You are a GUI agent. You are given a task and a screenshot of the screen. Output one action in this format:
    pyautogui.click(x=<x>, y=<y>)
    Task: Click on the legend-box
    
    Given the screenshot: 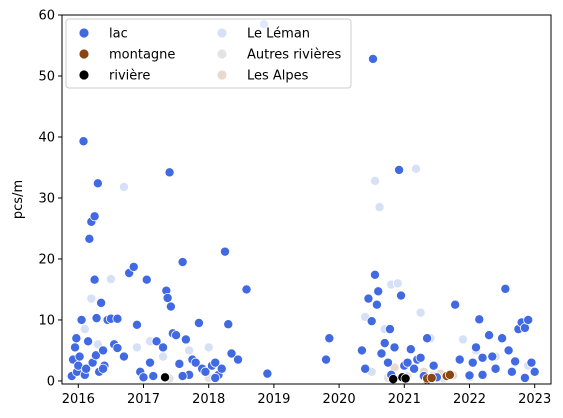 What is the action you would take?
    pyautogui.click(x=208, y=53)
    